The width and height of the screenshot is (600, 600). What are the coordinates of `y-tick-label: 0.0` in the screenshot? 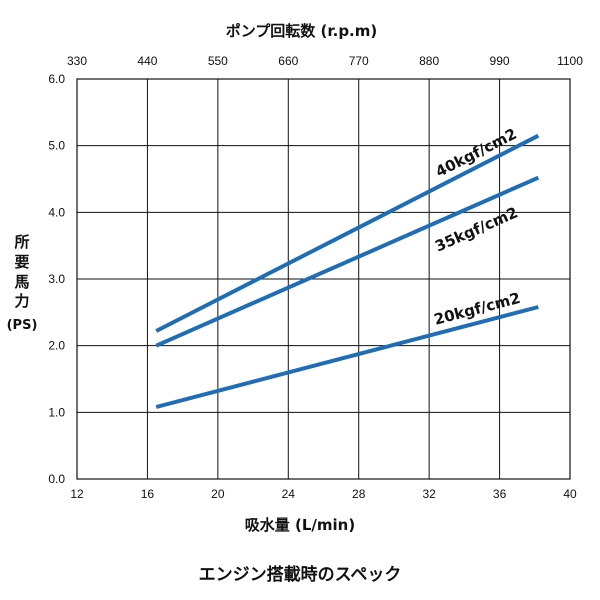 It's located at (56, 479).